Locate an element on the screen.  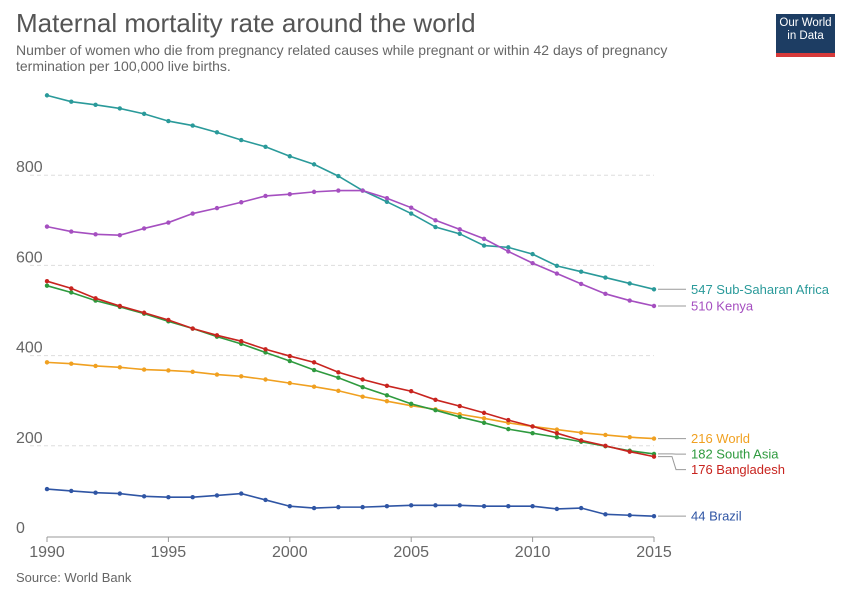
series-label-kenya: 510 Kenya is located at coordinates (722, 305).